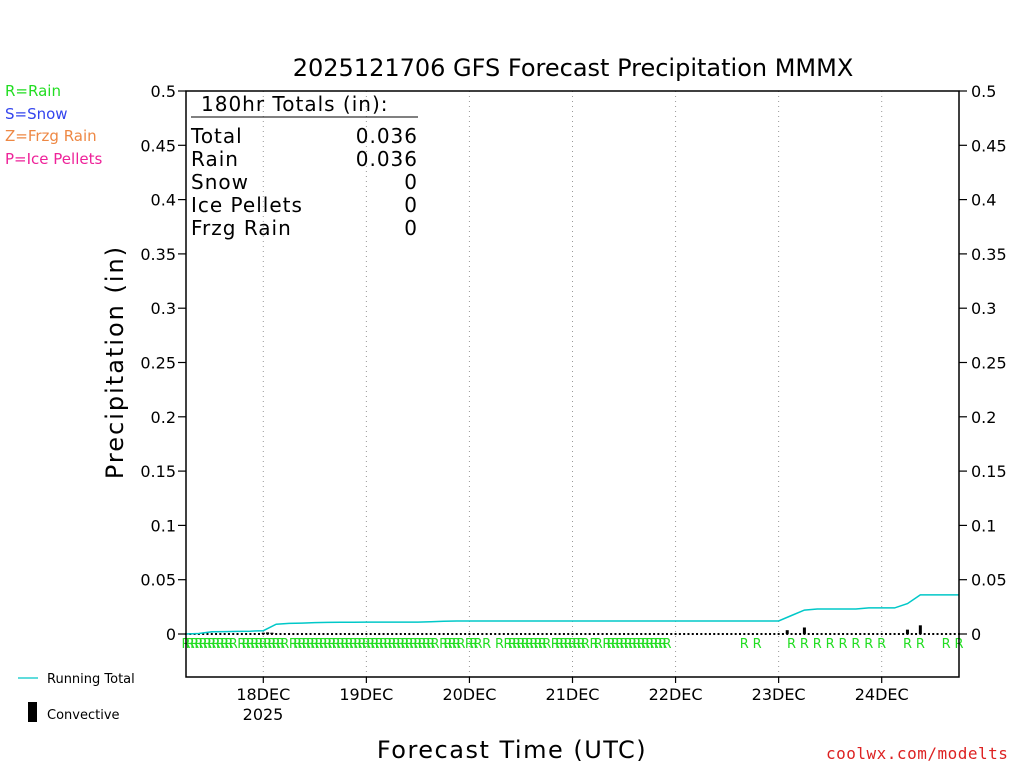 This screenshot has height=768, width=1024. What do you see at coordinates (115, 362) in the screenshot?
I see `y-axis-label: Precipitation (in)` at bounding box center [115, 362].